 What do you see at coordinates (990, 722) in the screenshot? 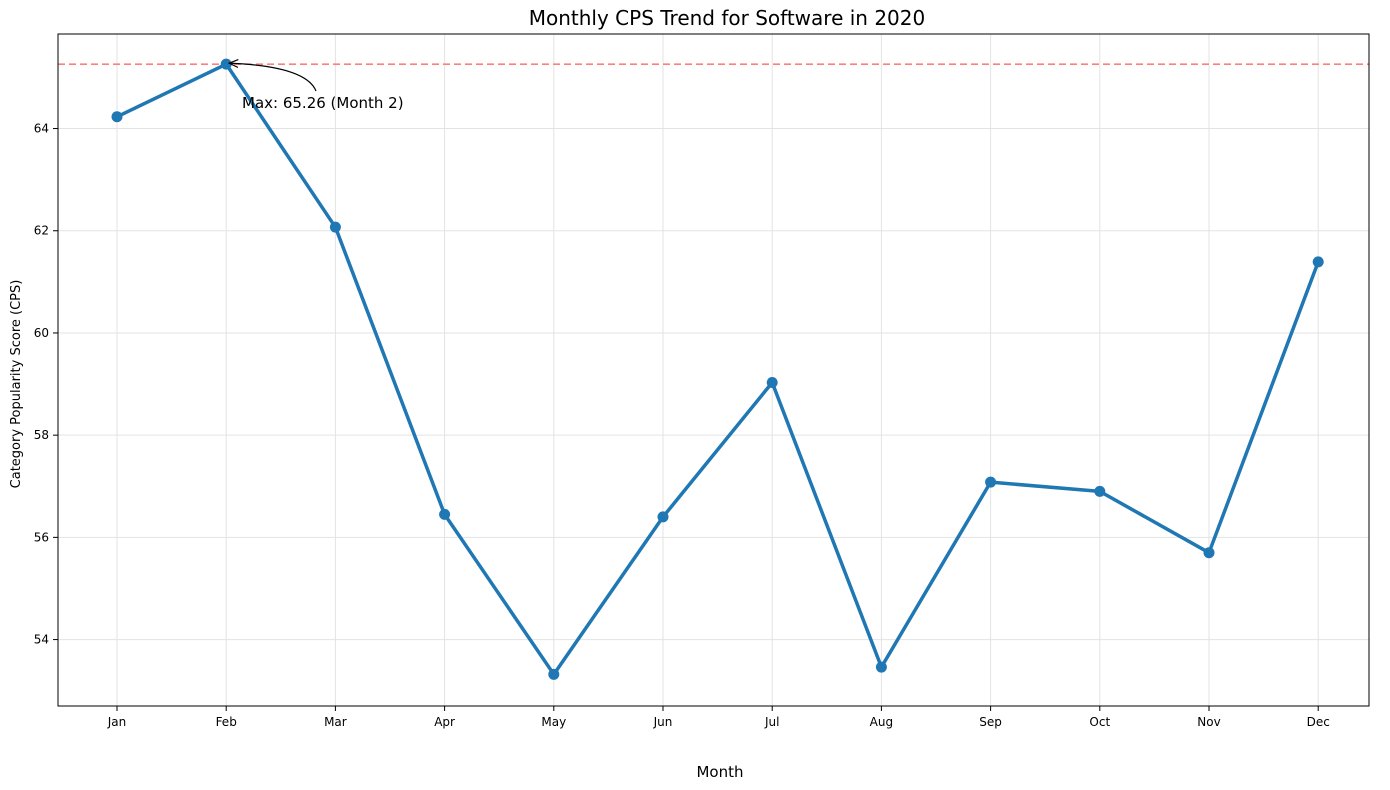
I see `x-tick-label: Sep` at bounding box center [990, 722].